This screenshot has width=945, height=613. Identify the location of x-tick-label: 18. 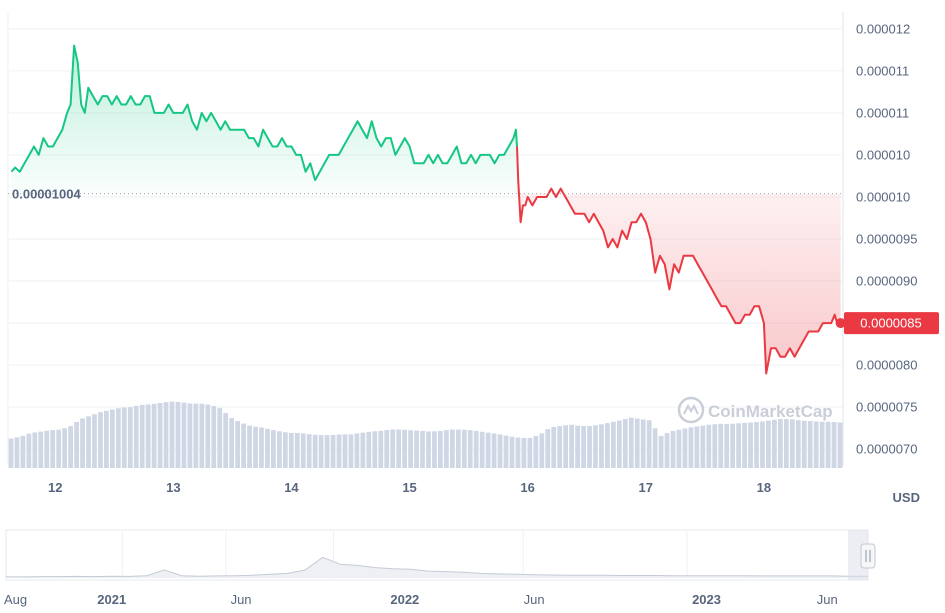
(764, 487).